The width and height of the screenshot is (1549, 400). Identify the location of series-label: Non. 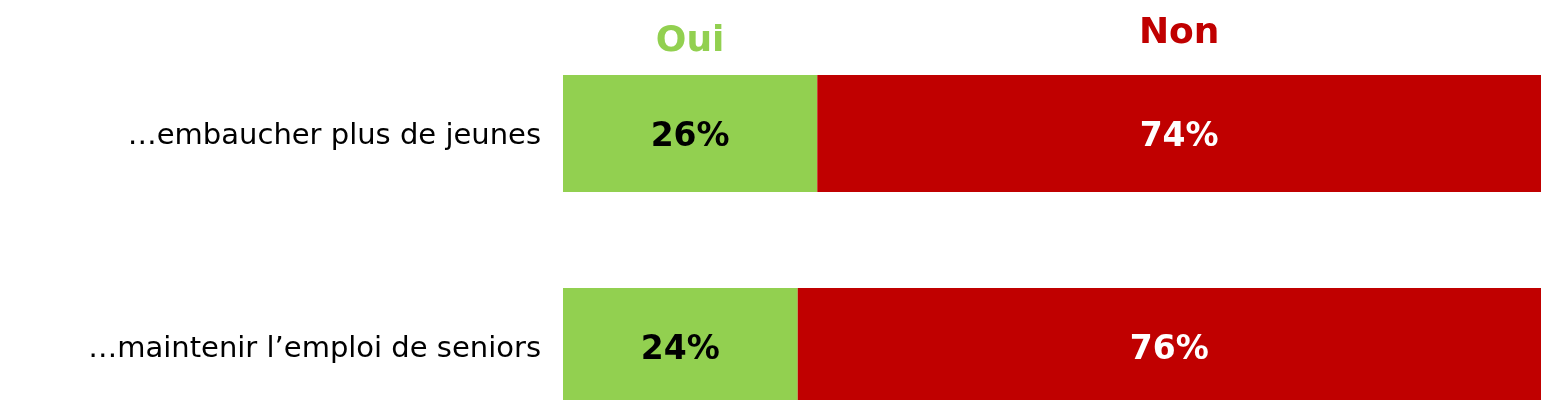
(1179, 30).